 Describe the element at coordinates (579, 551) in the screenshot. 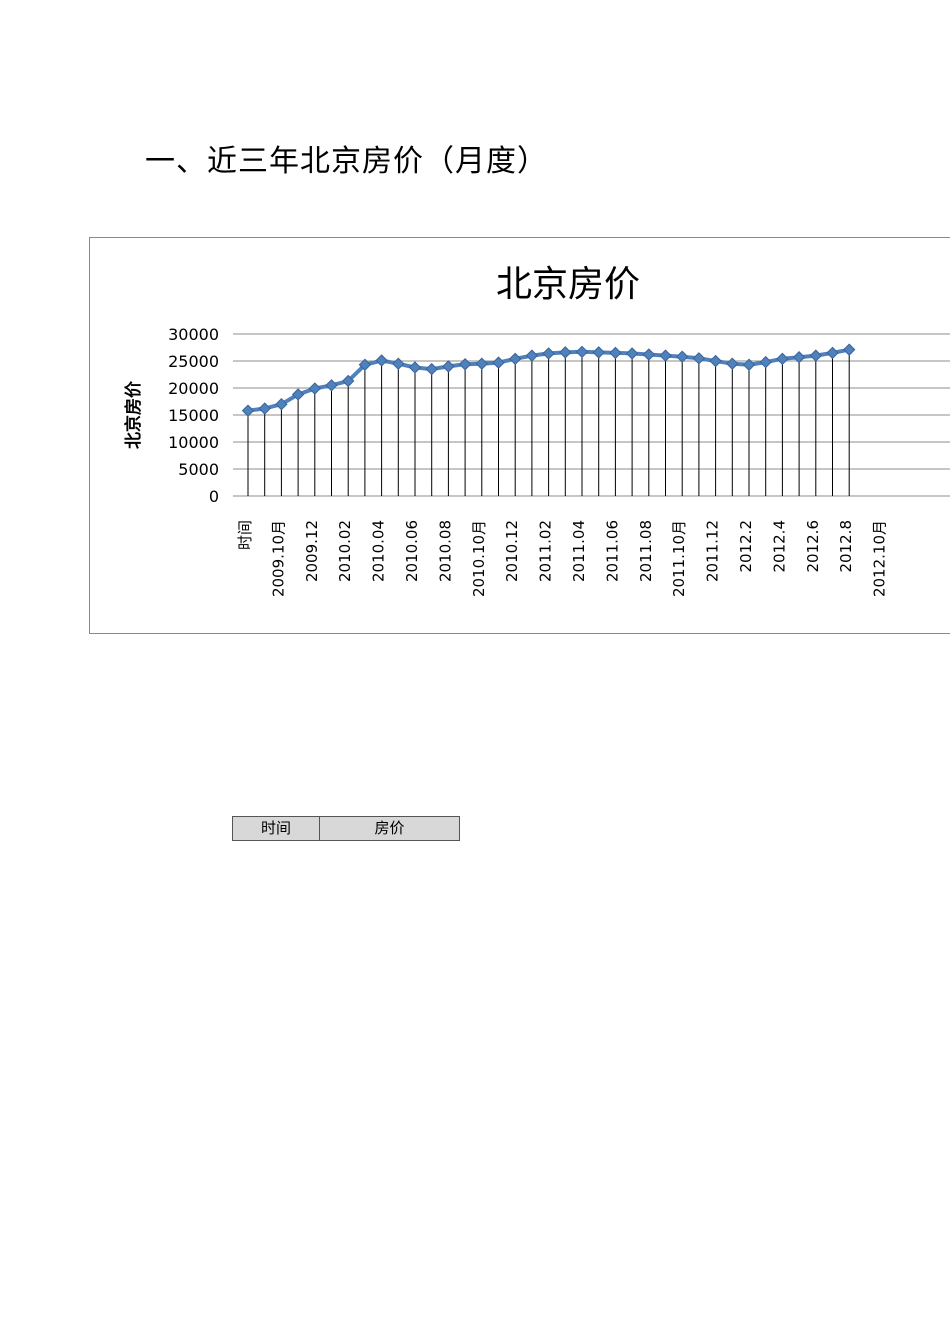

I see `x-tick-label: 2011.04` at that location.